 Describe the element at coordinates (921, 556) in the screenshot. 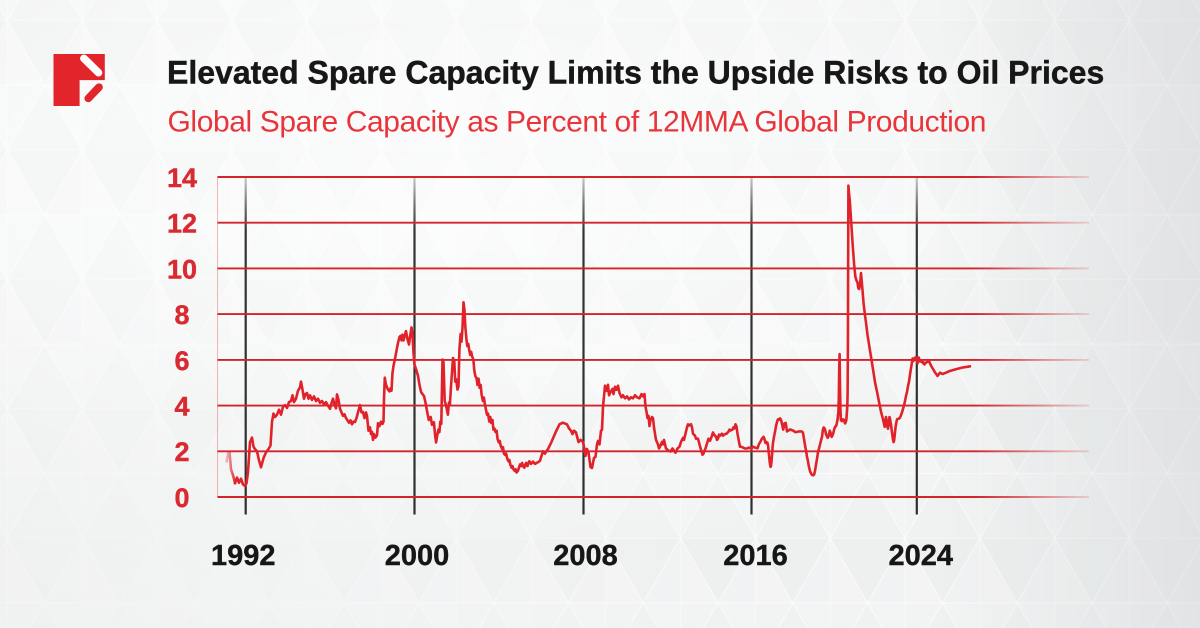

I see `svg-text: 2024` at that location.